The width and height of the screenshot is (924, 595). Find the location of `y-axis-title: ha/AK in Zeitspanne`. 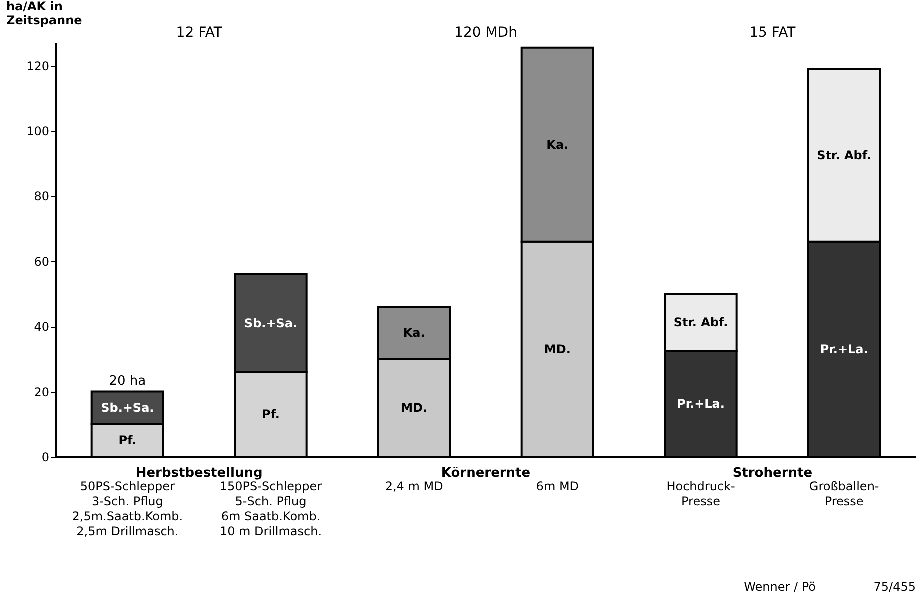

y-axis-title: ha/AK in Zeitspanne is located at coordinates (44, 14).